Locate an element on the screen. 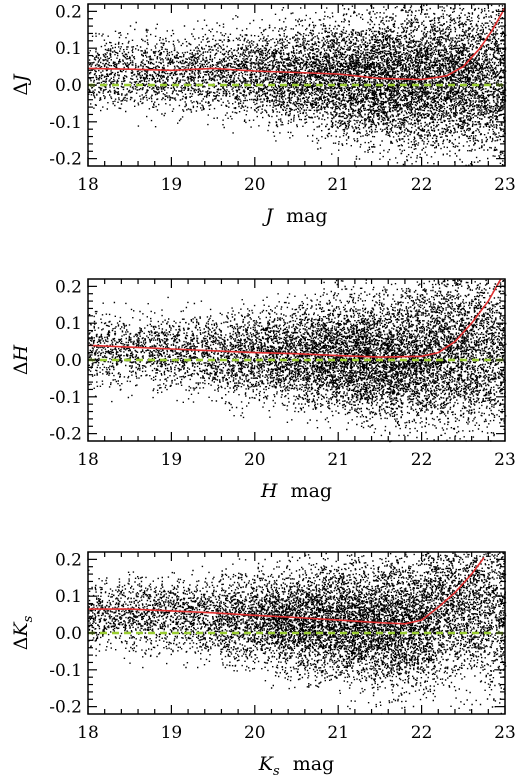  y-axis-var: K is located at coordinates (21, 629).